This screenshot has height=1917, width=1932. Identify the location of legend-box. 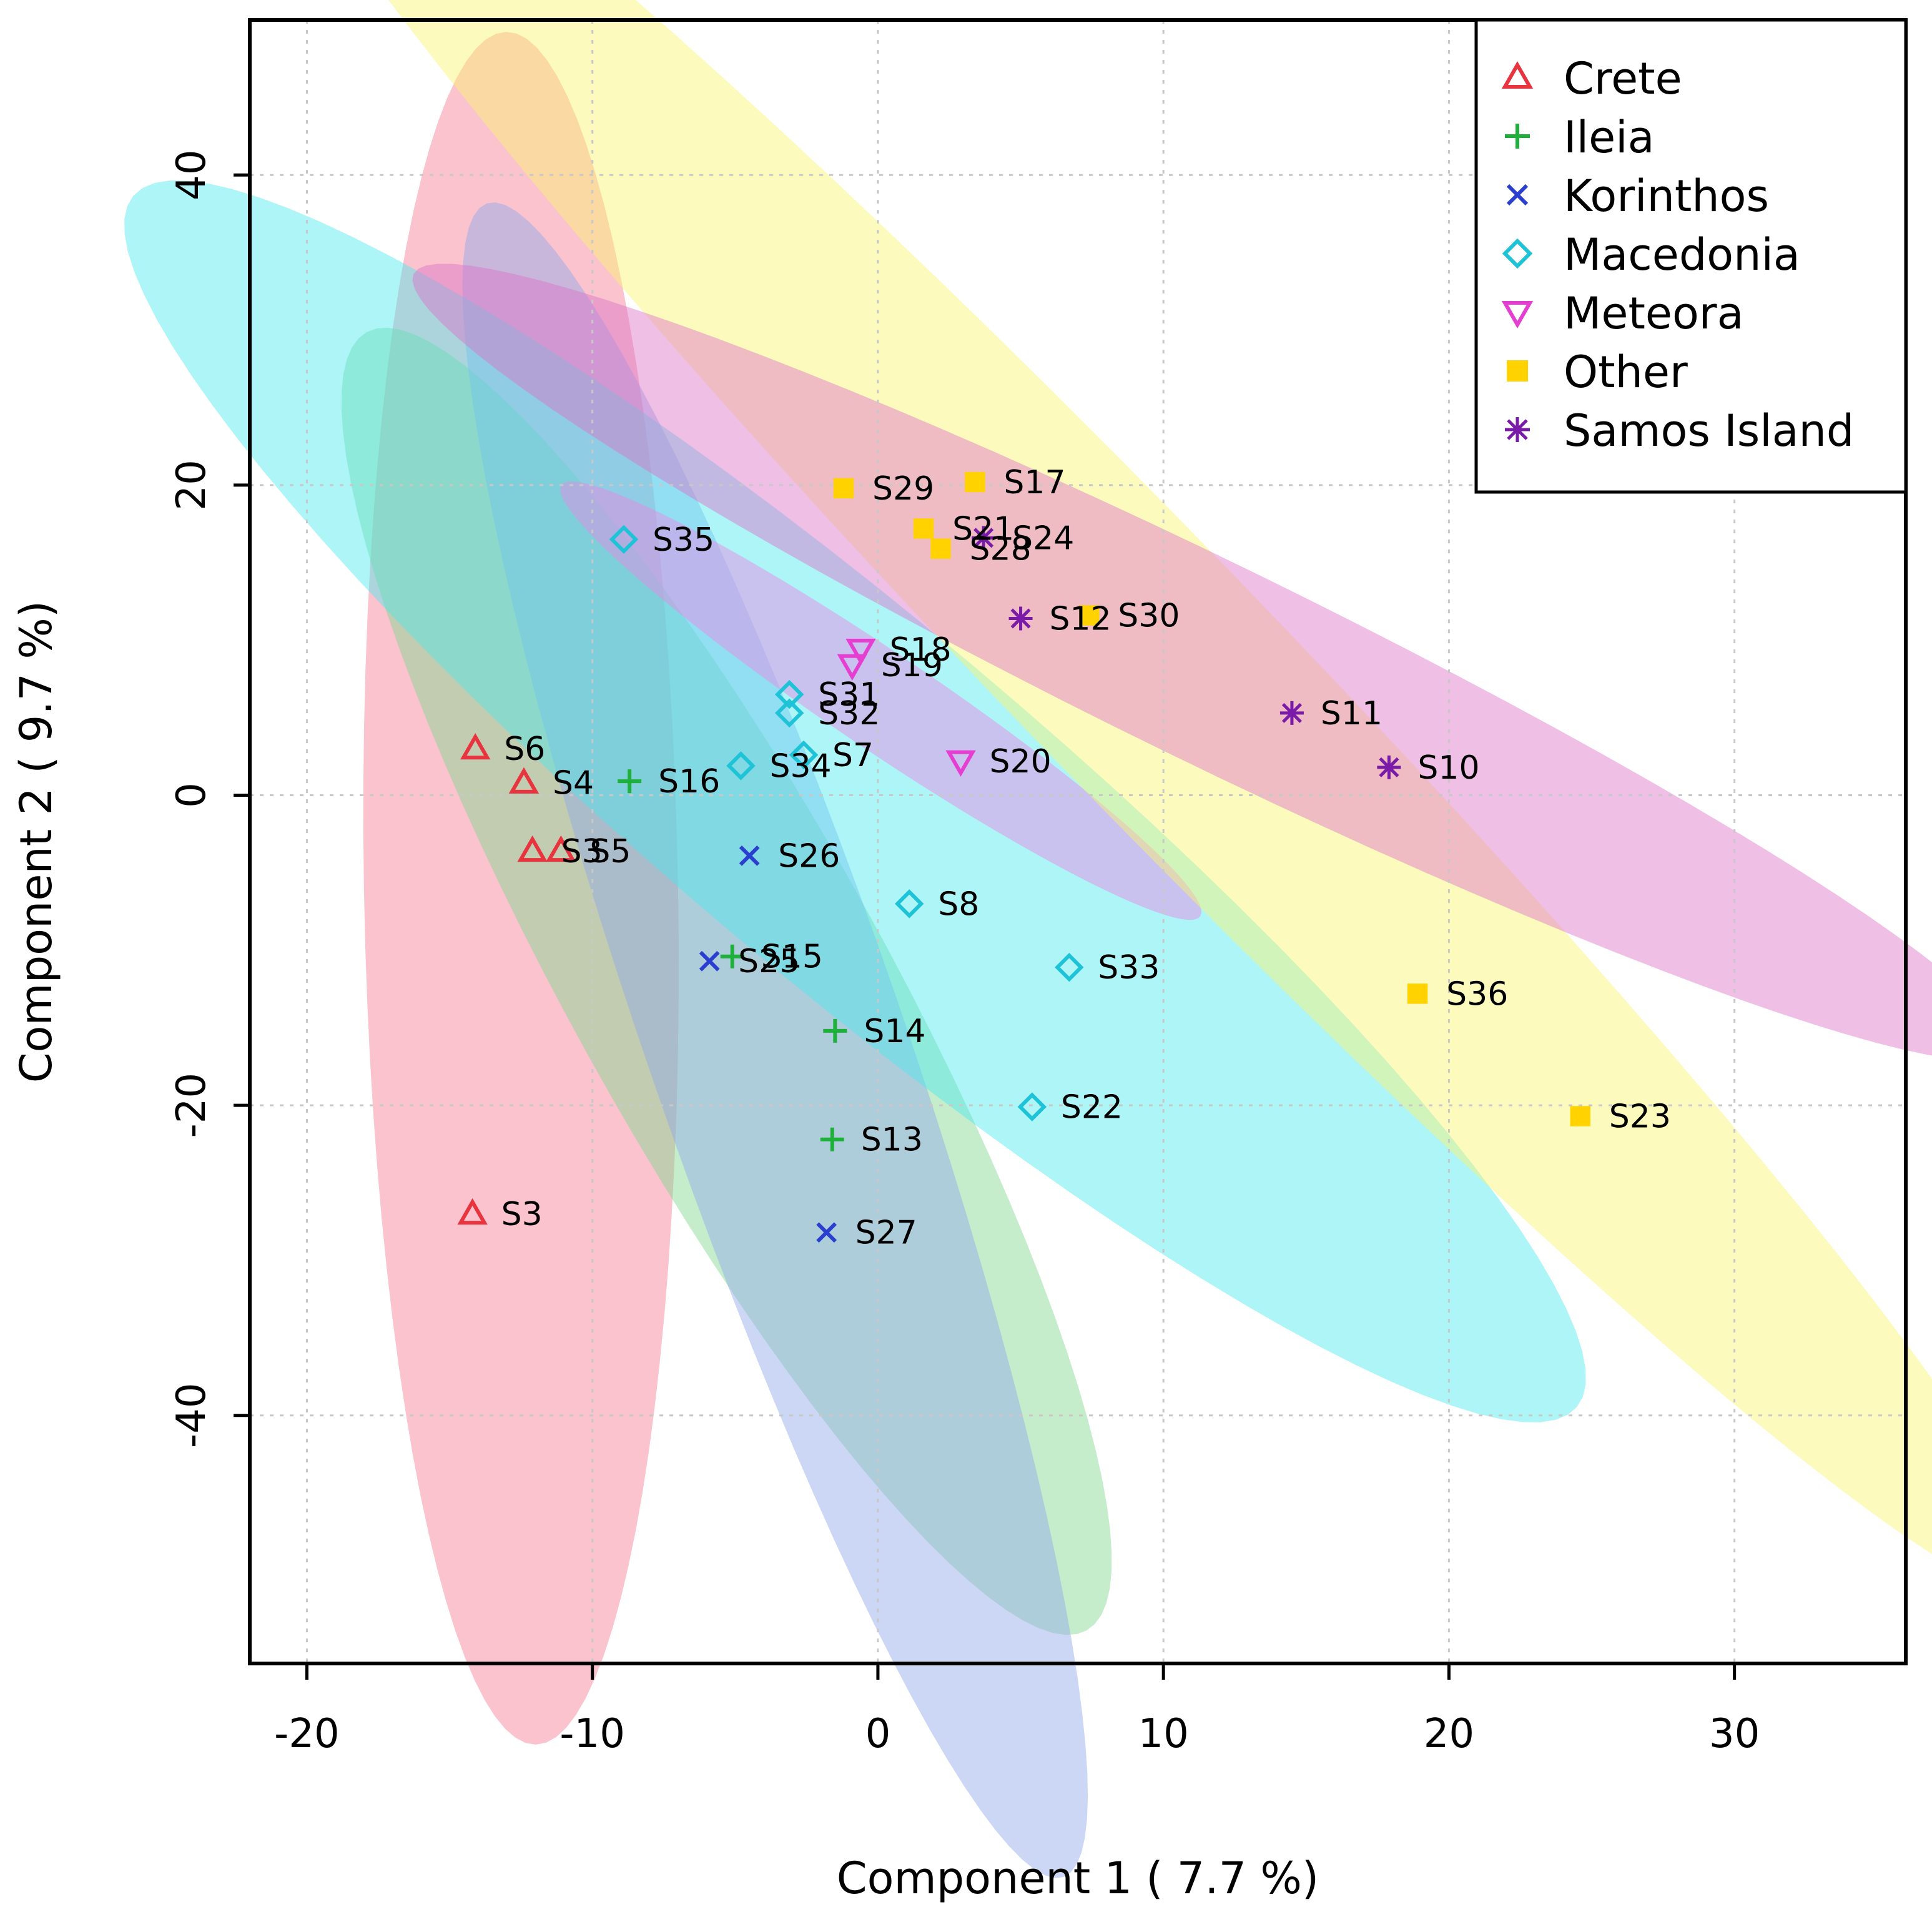
(1691, 256).